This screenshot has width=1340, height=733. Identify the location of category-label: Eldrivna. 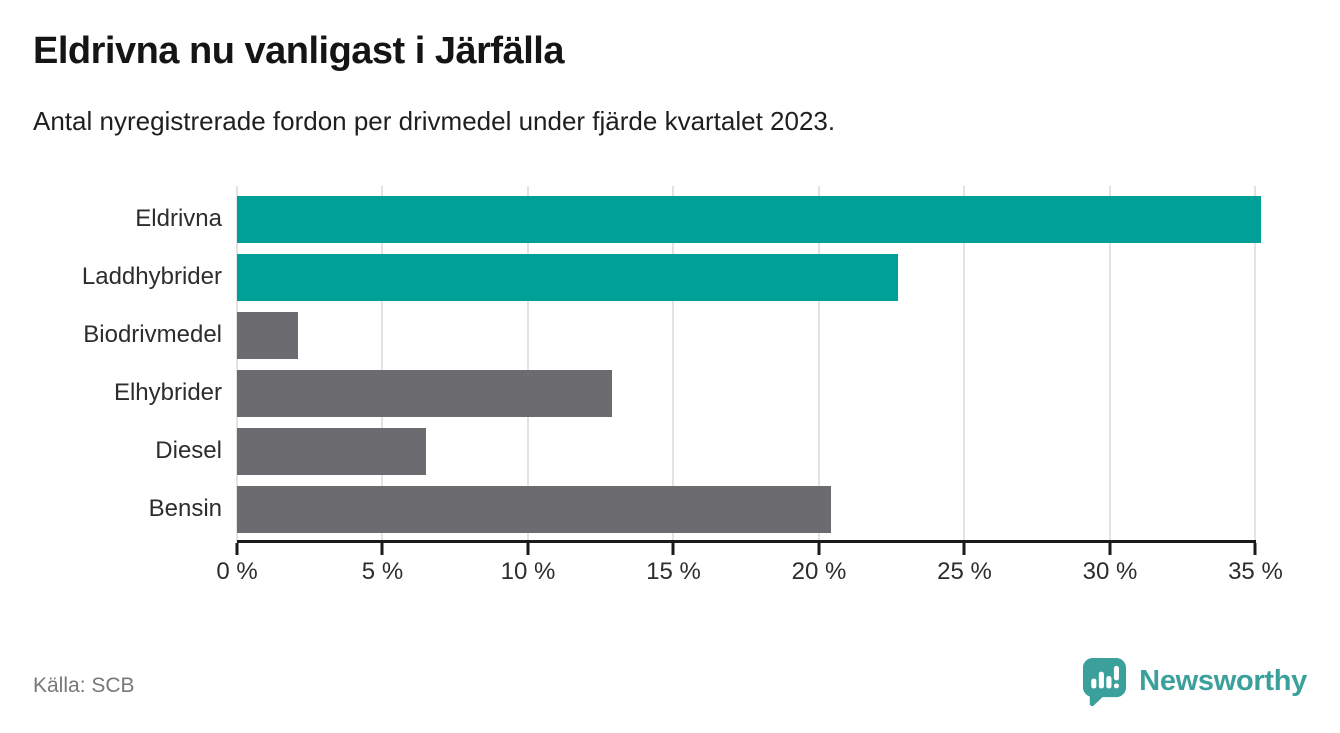
(178, 218).